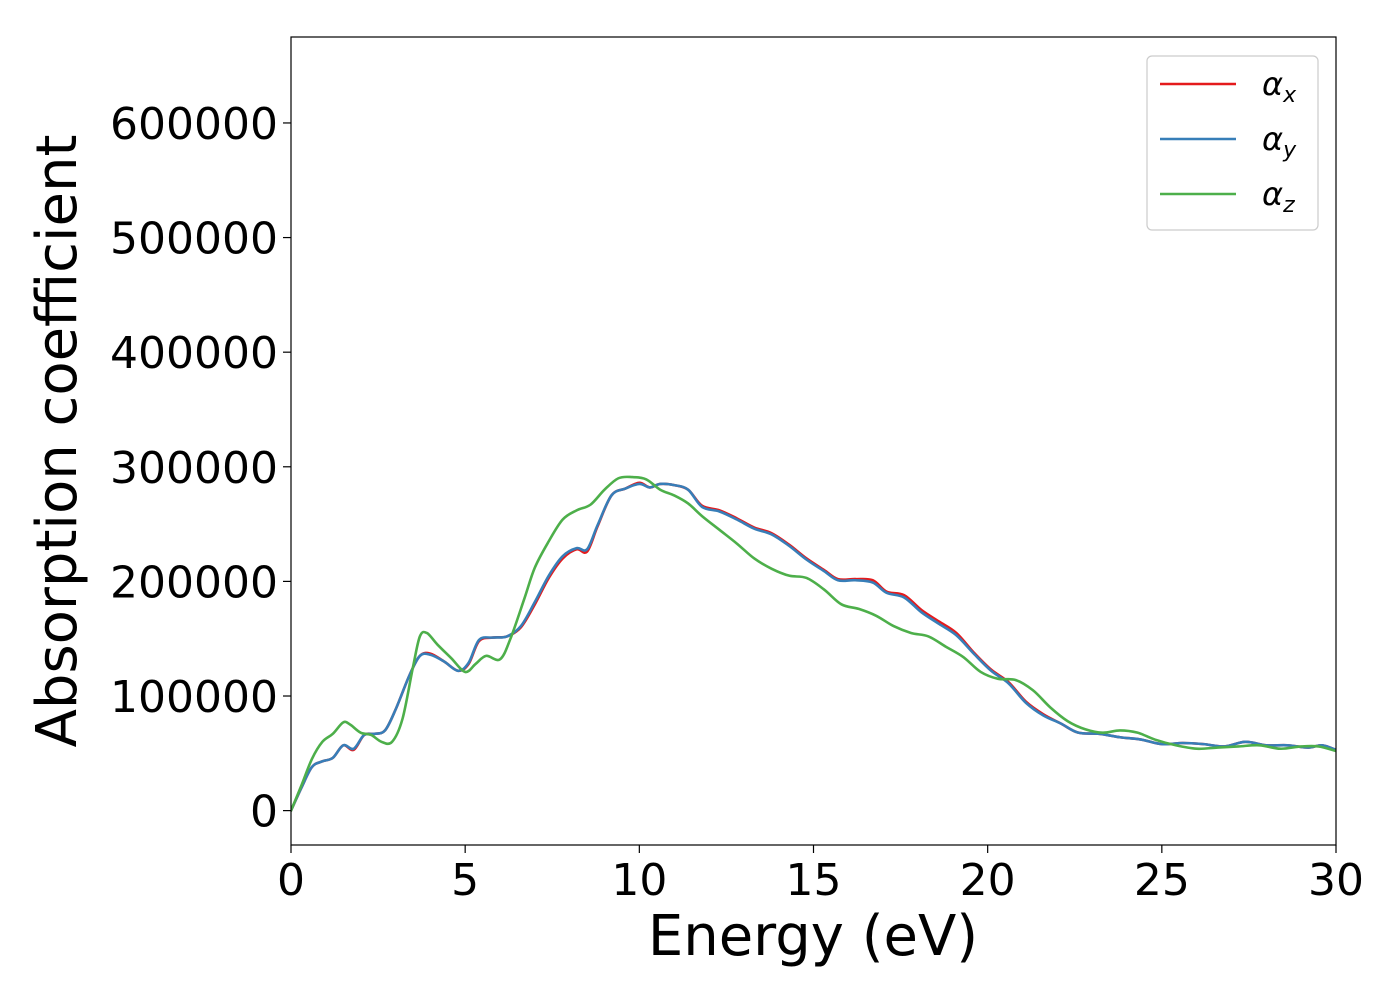 This screenshot has height=1000, width=1400. I want to click on x-tick-label: 30, so click(1336, 880).